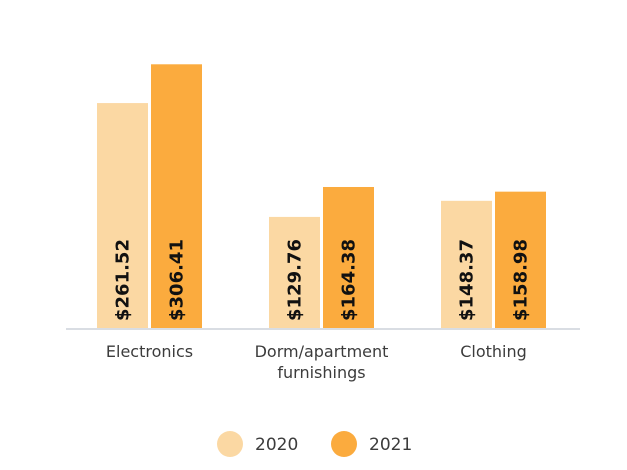 The image size is (627, 470). What do you see at coordinates (276, 445) in the screenshot?
I see `legend-label-2020: 2020` at bounding box center [276, 445].